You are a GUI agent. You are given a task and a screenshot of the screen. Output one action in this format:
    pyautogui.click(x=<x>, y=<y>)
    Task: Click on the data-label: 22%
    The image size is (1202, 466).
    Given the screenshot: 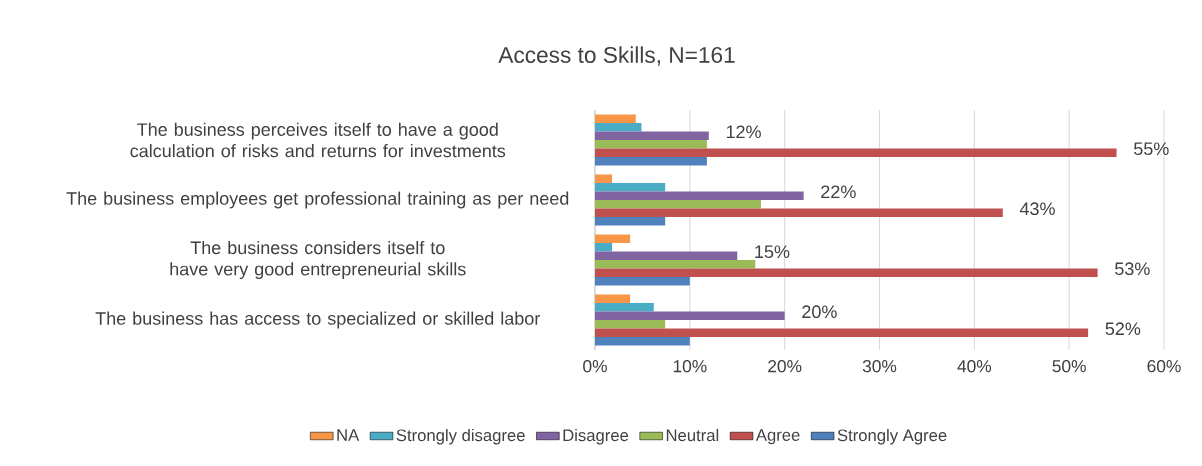 What is the action you would take?
    pyautogui.click(x=838, y=192)
    